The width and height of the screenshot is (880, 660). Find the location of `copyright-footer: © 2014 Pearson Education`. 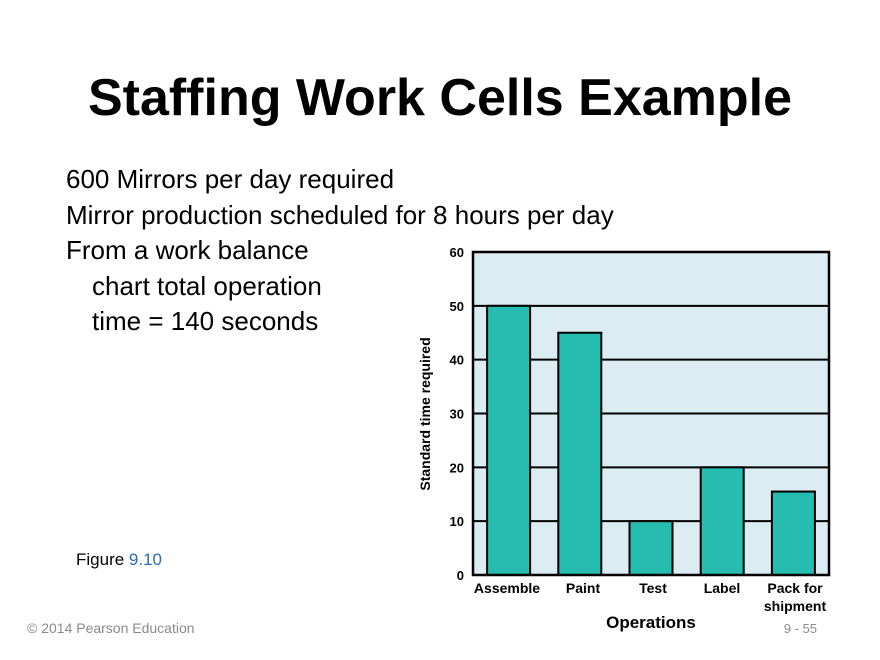

copyright-footer: © 2014 Pearson Education is located at coordinates (111, 628).